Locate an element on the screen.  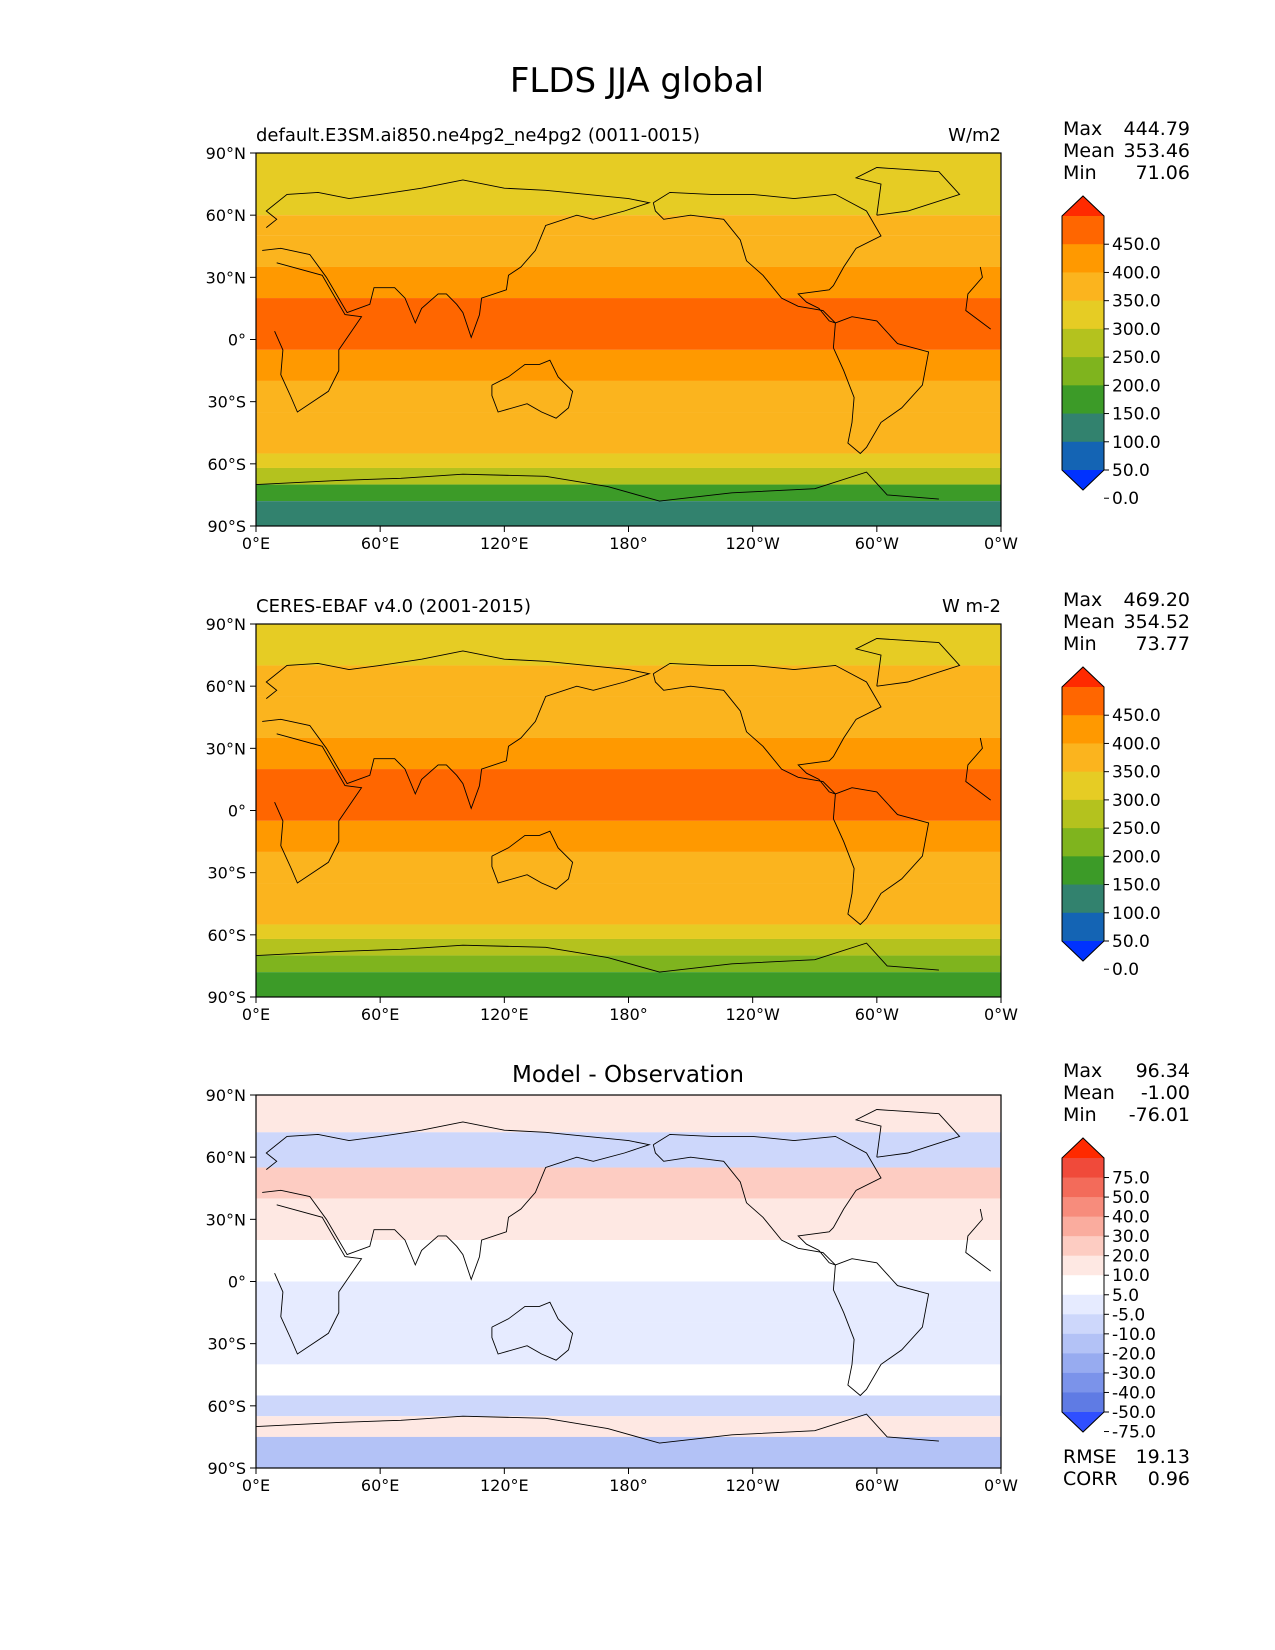
panel-test-cbar-label-3: 300.0 is located at coordinates (1136, 330).